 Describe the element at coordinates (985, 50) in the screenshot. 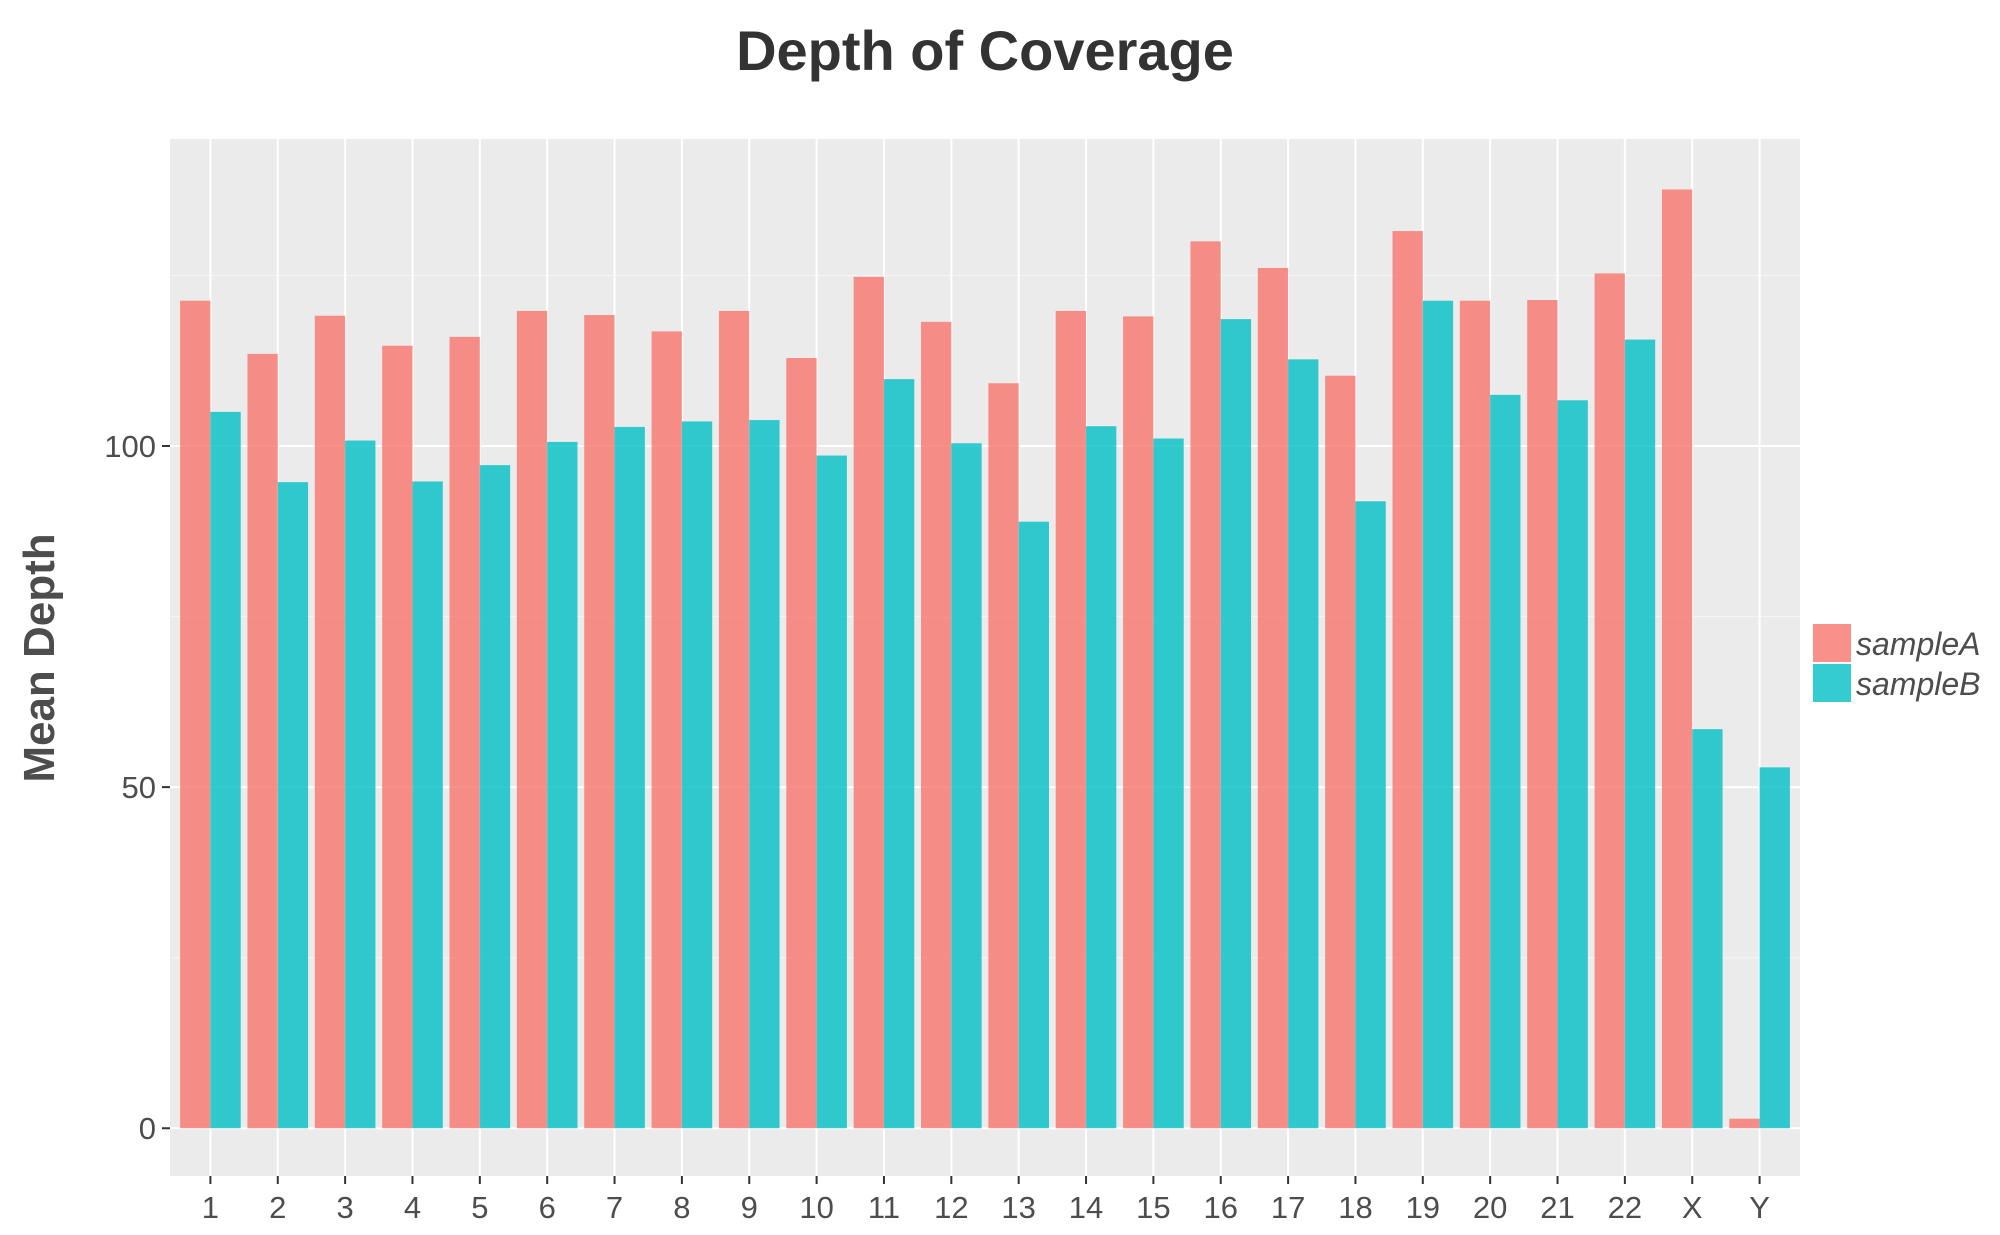

I see `chart-title: Depth of Coverage` at that location.